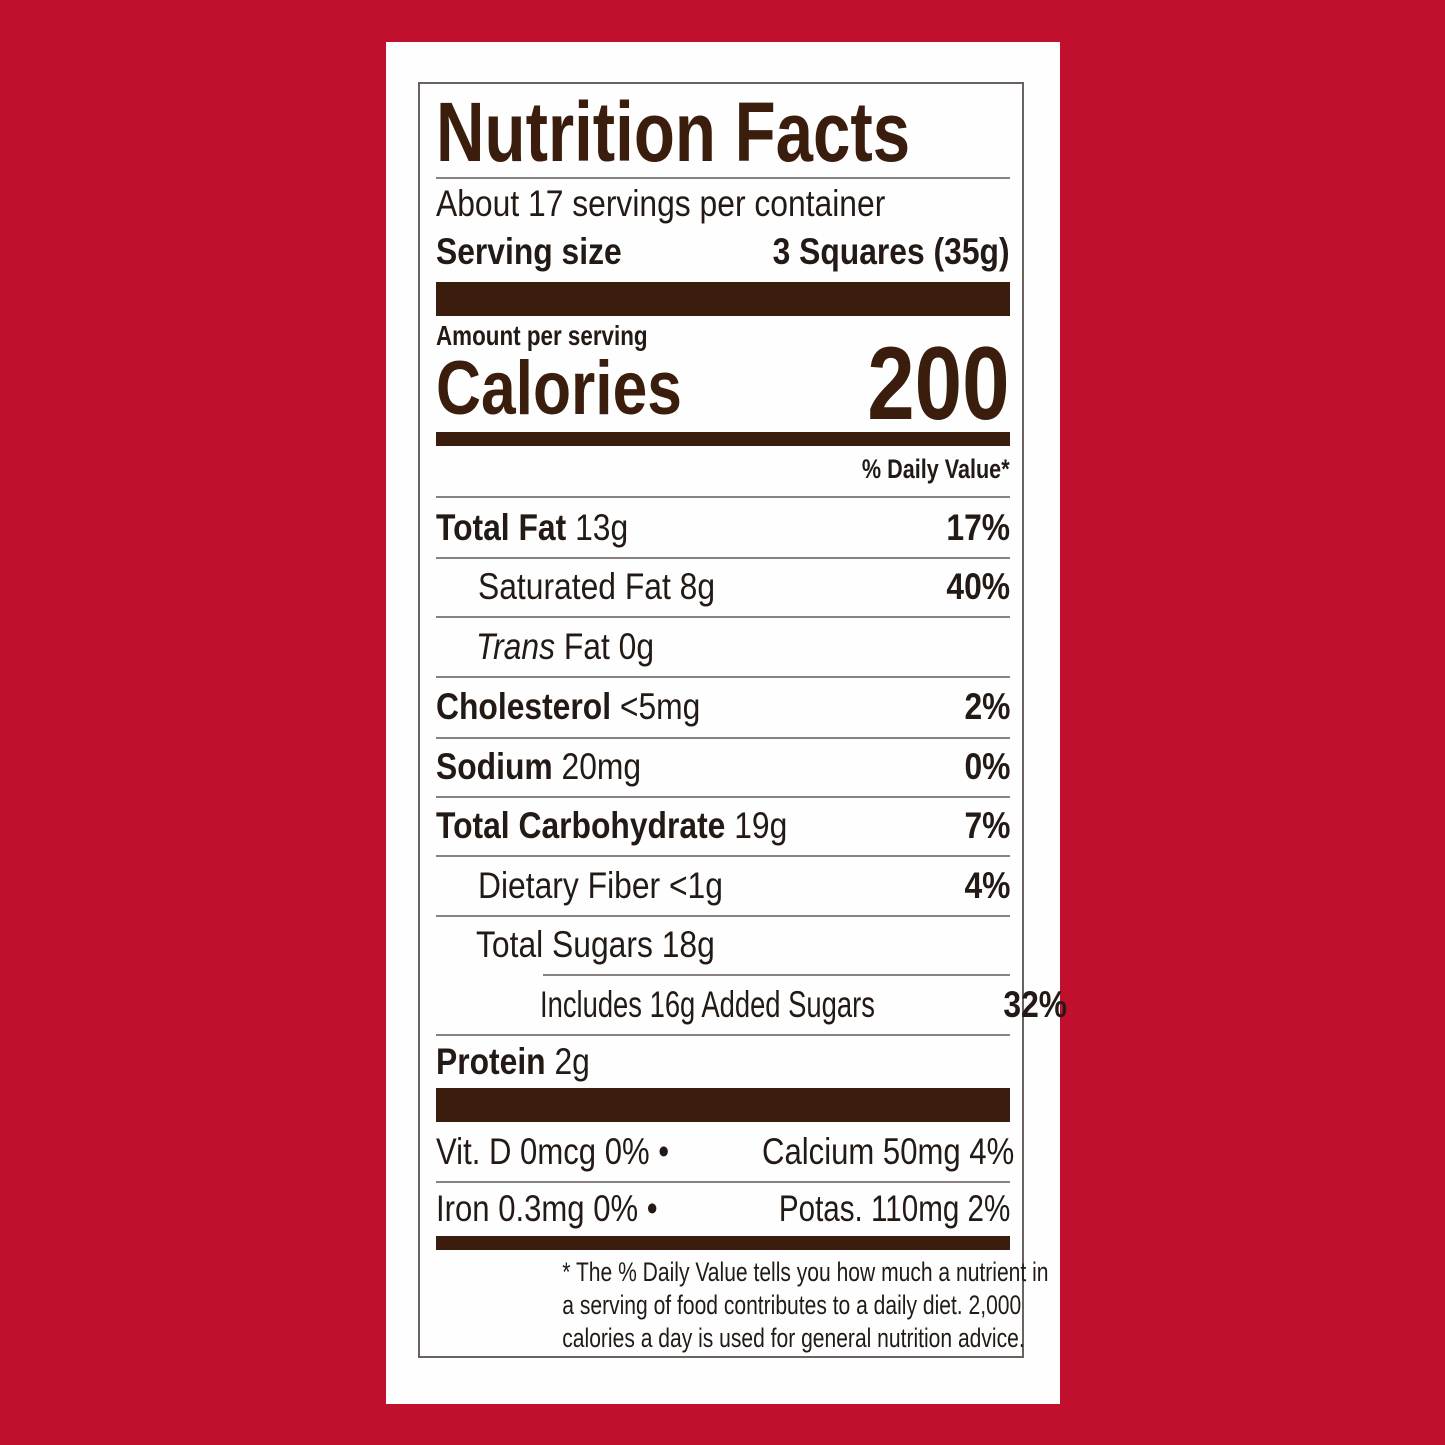 This screenshot has width=1445, height=1445. I want to click on label-title: Nutrition Facts, so click(673, 131).